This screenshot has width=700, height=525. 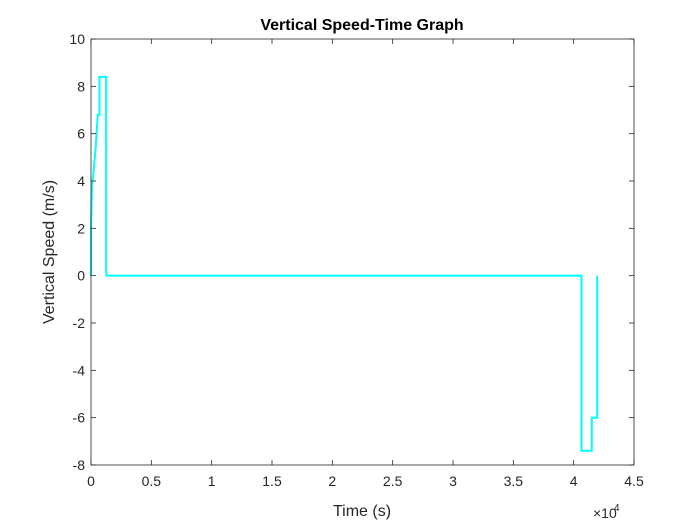 What do you see at coordinates (79, 323) in the screenshot?
I see `y-tick-label: -2` at bounding box center [79, 323].